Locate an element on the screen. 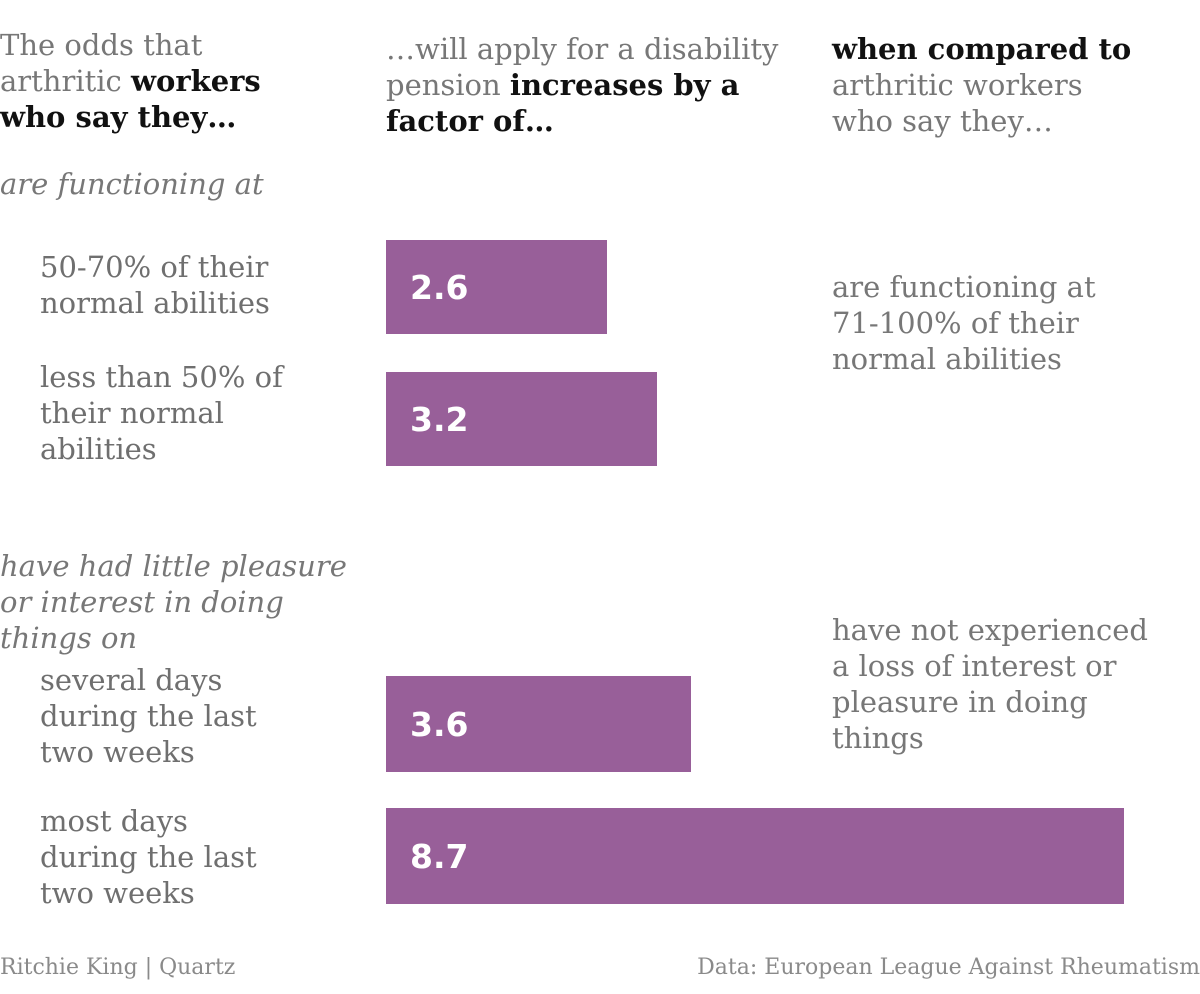 The width and height of the screenshot is (1200, 994). header-col2-pre: …will apply for a disability pension is located at coordinates (582, 67).